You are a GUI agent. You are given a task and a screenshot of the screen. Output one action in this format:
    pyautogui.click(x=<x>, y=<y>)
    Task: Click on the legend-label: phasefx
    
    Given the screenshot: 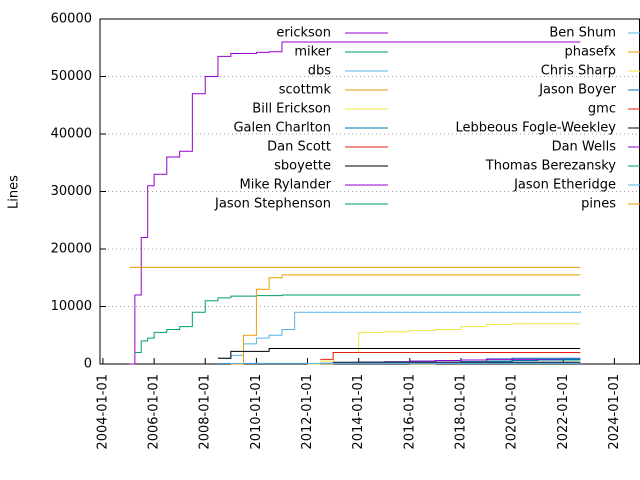 What is the action you would take?
    pyautogui.click(x=591, y=52)
    